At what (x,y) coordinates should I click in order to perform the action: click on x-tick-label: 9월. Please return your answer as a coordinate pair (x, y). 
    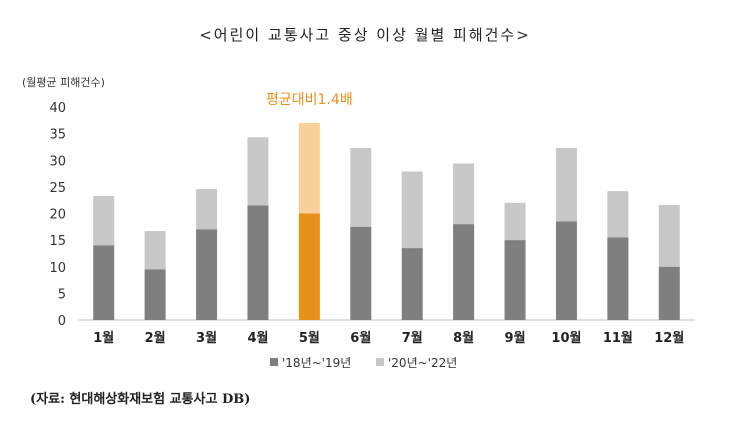
    Looking at the image, I should click on (515, 338).